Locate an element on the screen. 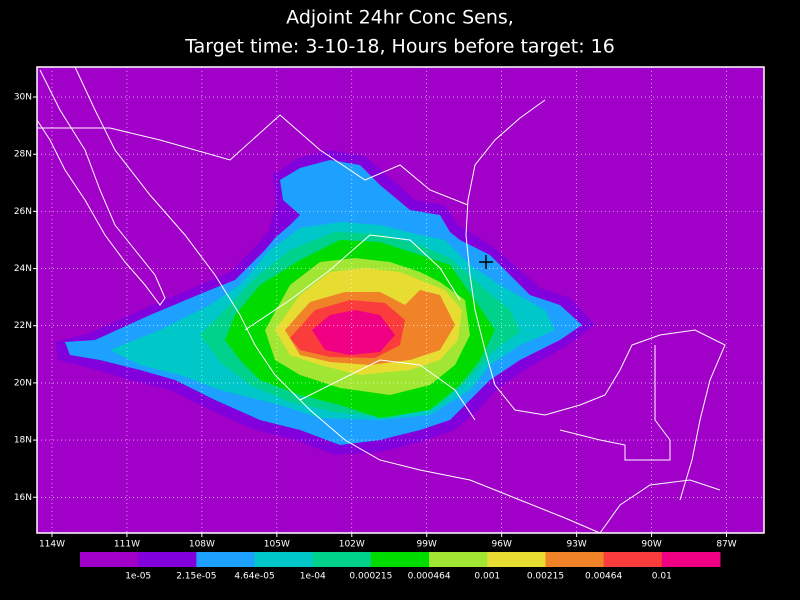 This screenshot has width=800, height=600. x-tick-label: 111W is located at coordinates (127, 545).